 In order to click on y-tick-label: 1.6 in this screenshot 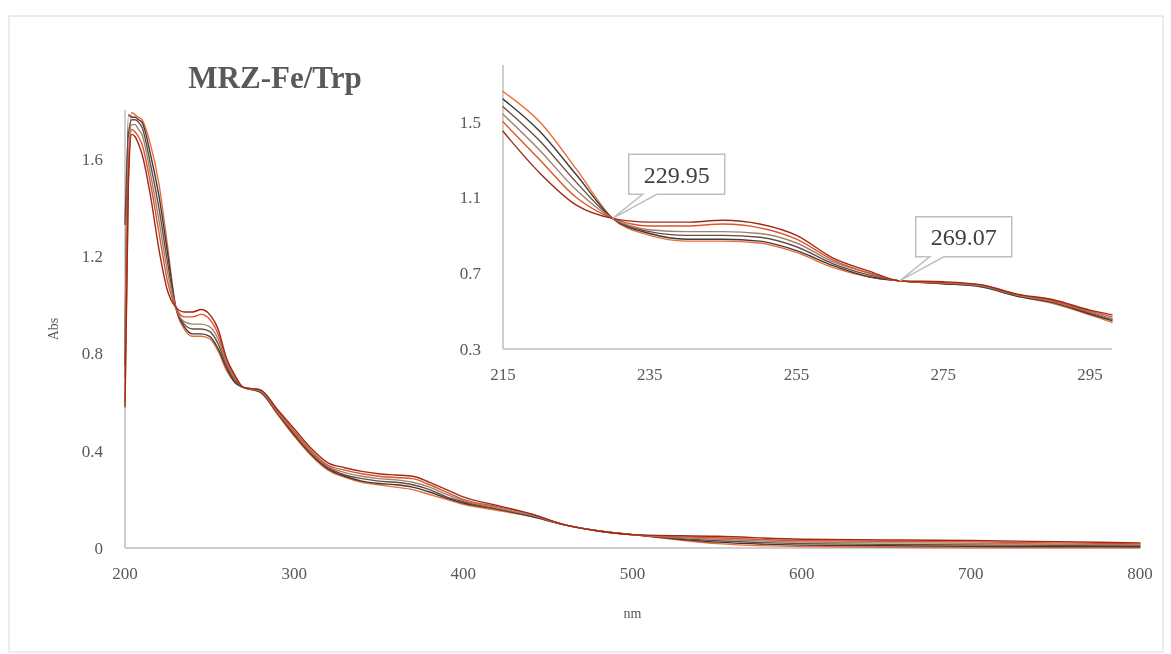, I will do `click(92, 159)`.